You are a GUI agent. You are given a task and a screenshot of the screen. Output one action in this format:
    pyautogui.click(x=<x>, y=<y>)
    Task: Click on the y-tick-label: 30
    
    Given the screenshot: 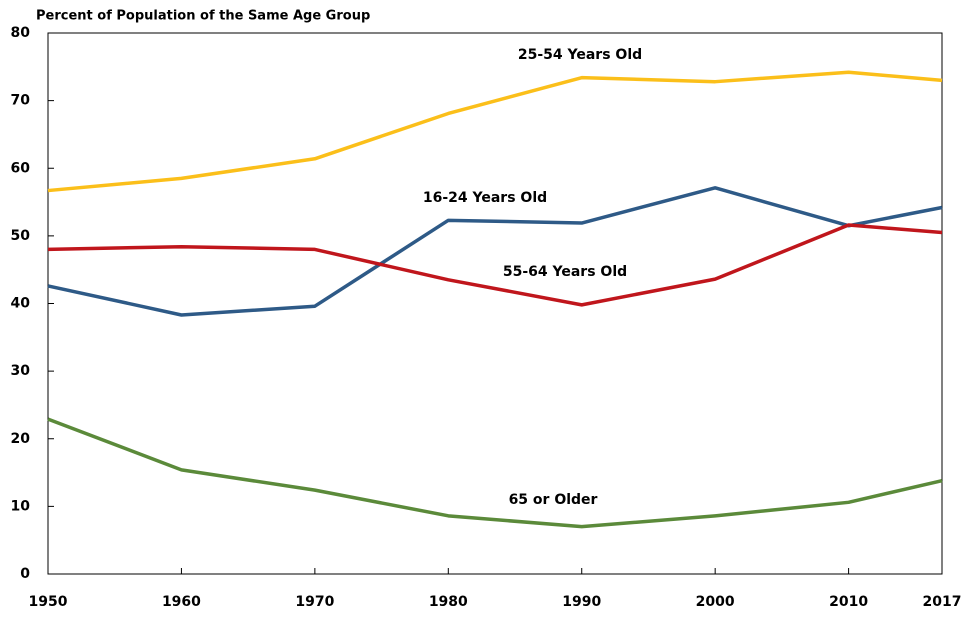 What is the action you would take?
    pyautogui.click(x=21, y=371)
    